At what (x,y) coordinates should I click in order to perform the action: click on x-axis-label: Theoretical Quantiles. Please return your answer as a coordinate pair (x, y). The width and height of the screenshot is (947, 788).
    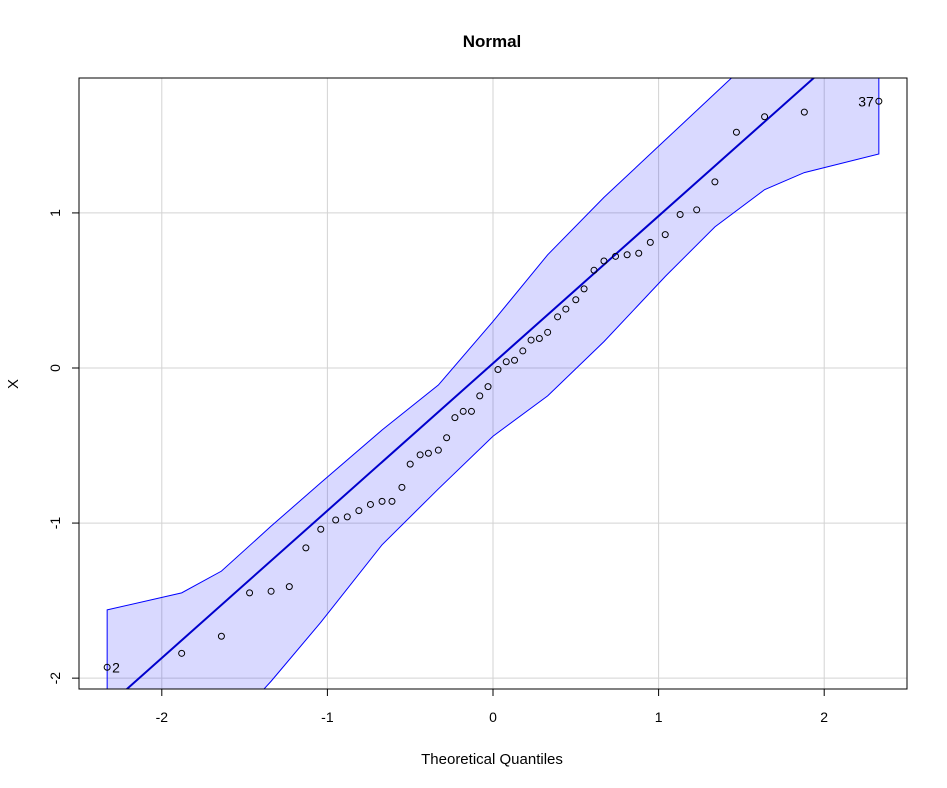
    Looking at the image, I should click on (492, 759).